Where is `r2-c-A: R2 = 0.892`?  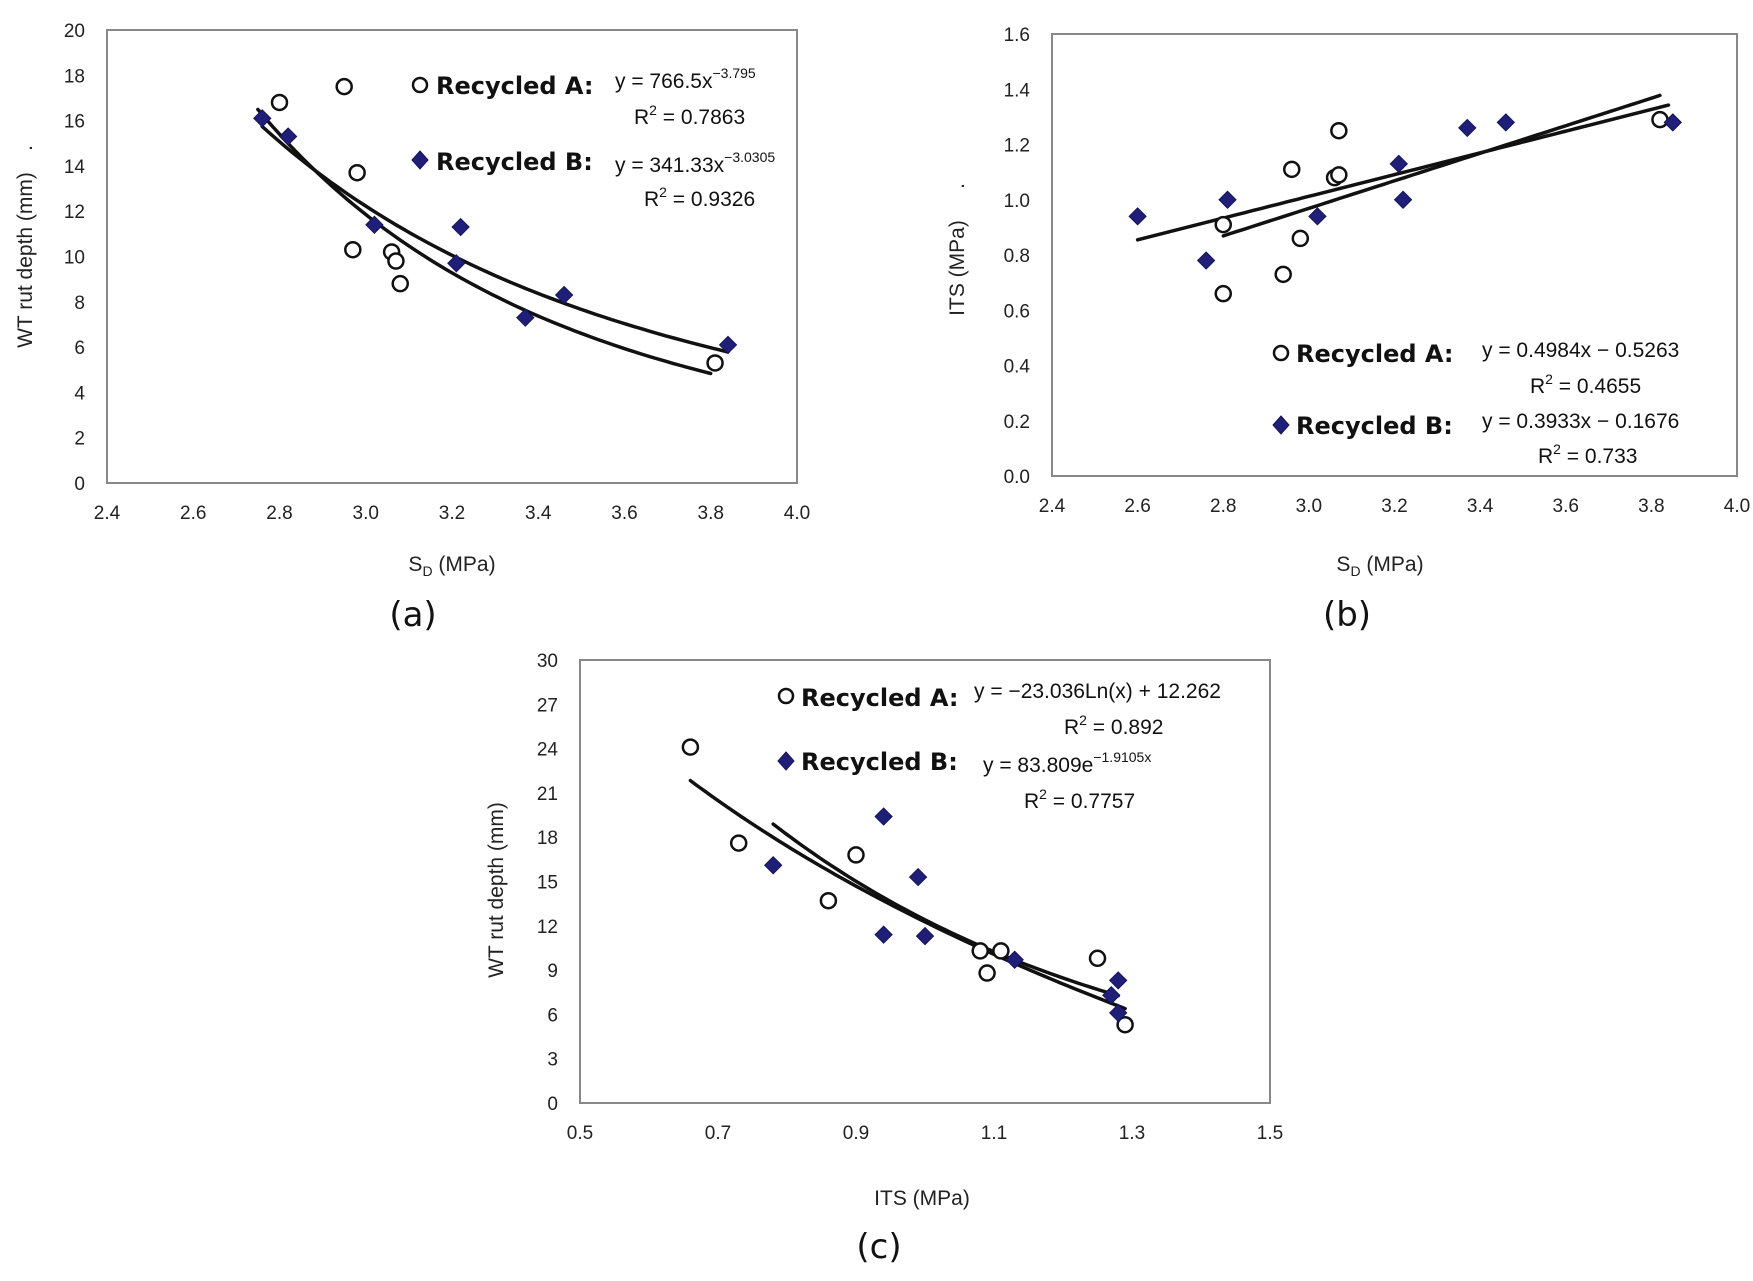
r2-c-A: R2 = 0.892 is located at coordinates (1113, 725).